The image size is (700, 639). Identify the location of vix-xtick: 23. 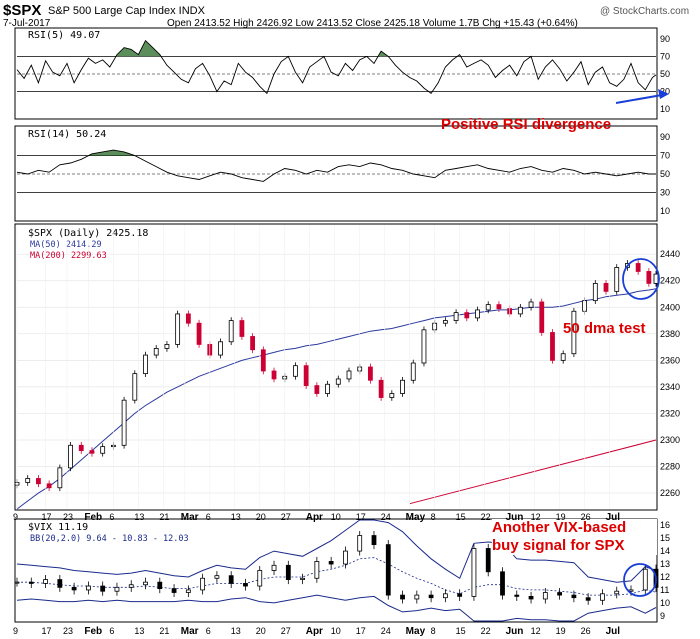
(68, 631).